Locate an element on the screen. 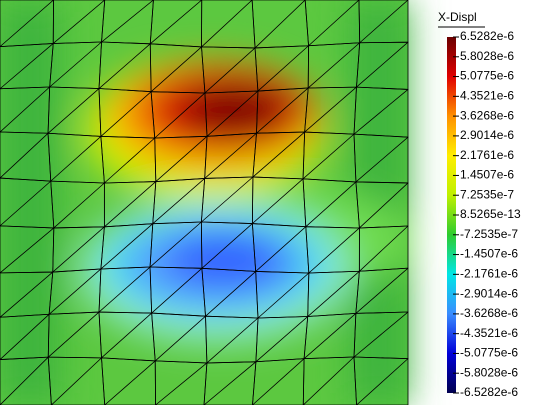  colorbar-tick-label: 2.1761e-6 is located at coordinates (487, 155).